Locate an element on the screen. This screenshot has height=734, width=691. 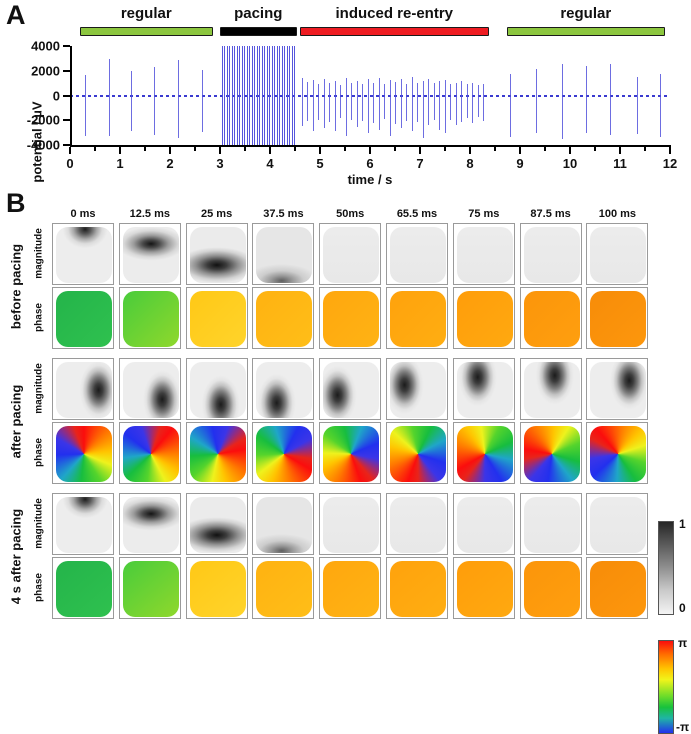
y-tick-label: 0 is located at coordinates (56, 95).